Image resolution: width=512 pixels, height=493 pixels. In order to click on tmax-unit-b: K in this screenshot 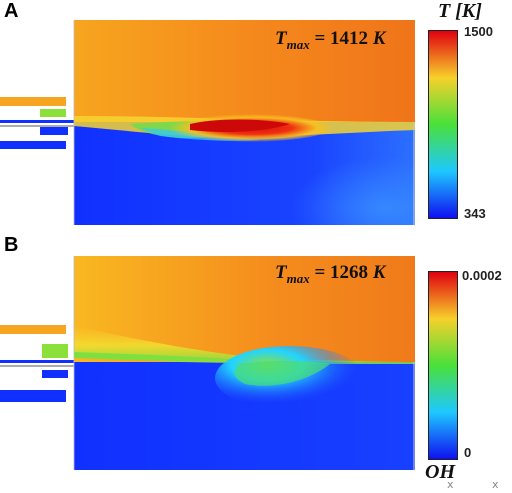, I will do `click(379, 272)`.